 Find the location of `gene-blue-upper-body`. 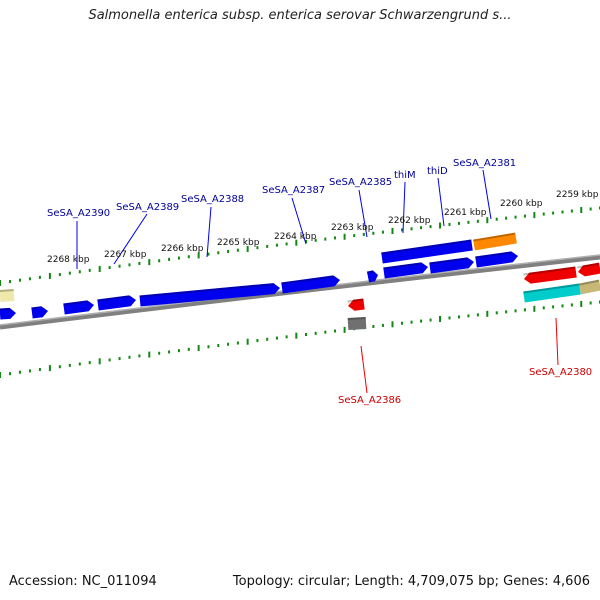

gene-blue-upper-body is located at coordinates (427, 251).